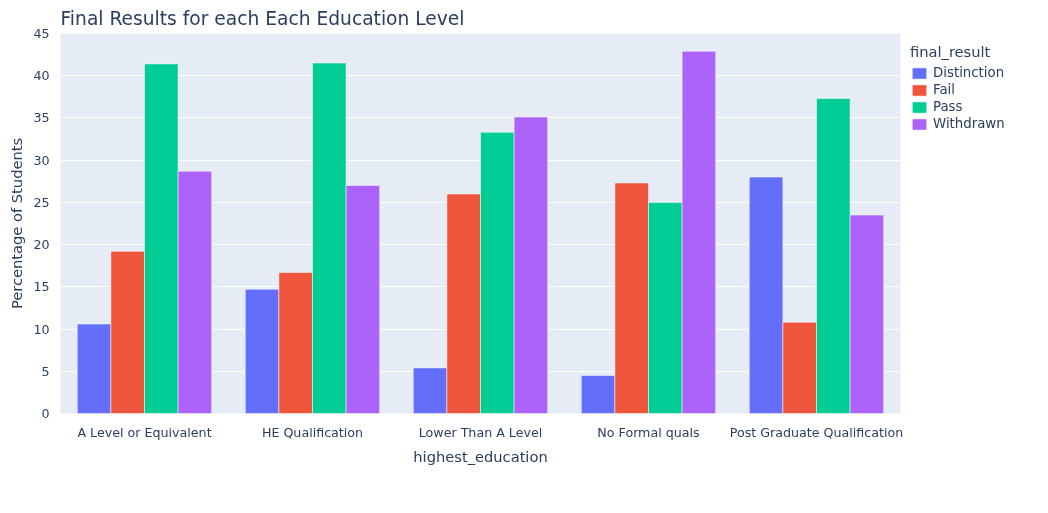  I want to click on y-axis-title: Percentage of Students, so click(17, 223).